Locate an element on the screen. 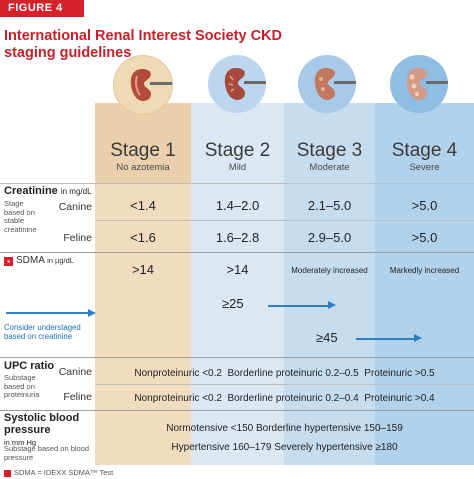  stage-1-header-band is located at coordinates (143, 143).